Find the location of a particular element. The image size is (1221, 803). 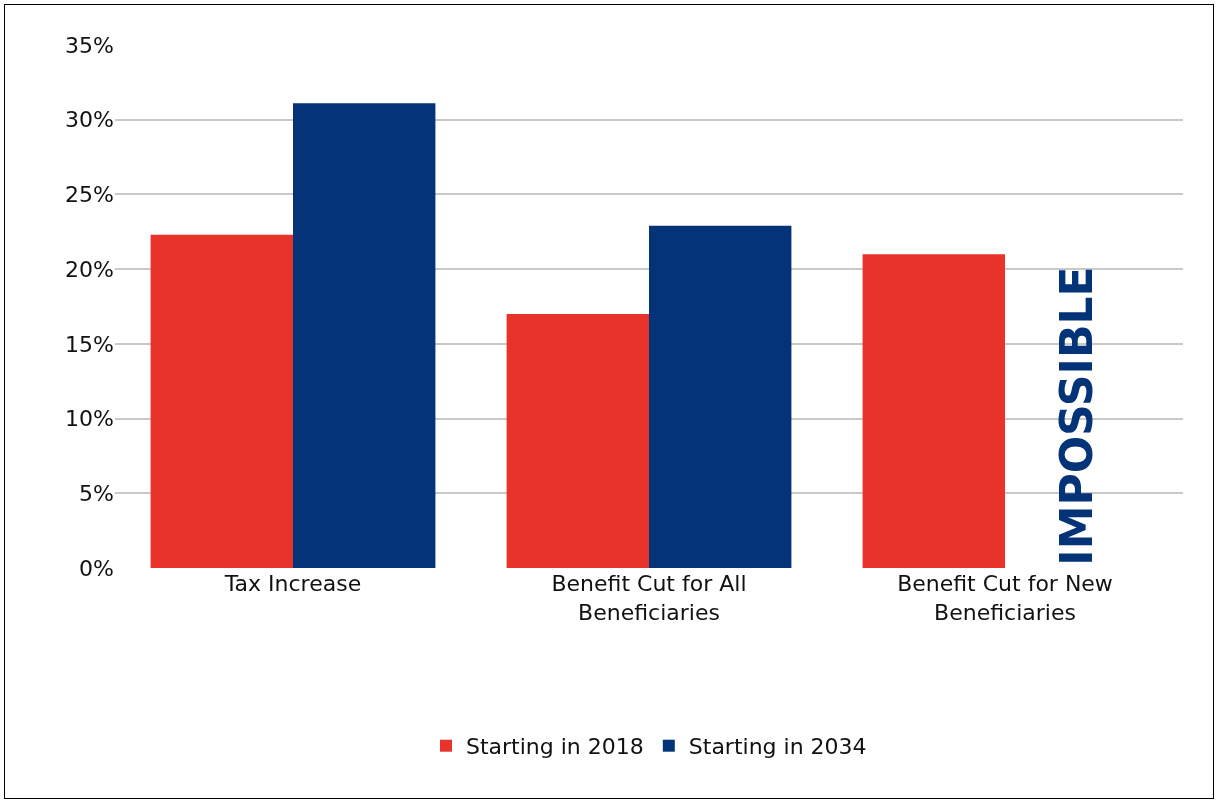

x-tick-label: Benefit Cut for All Beneficiaries is located at coordinates (649, 598).